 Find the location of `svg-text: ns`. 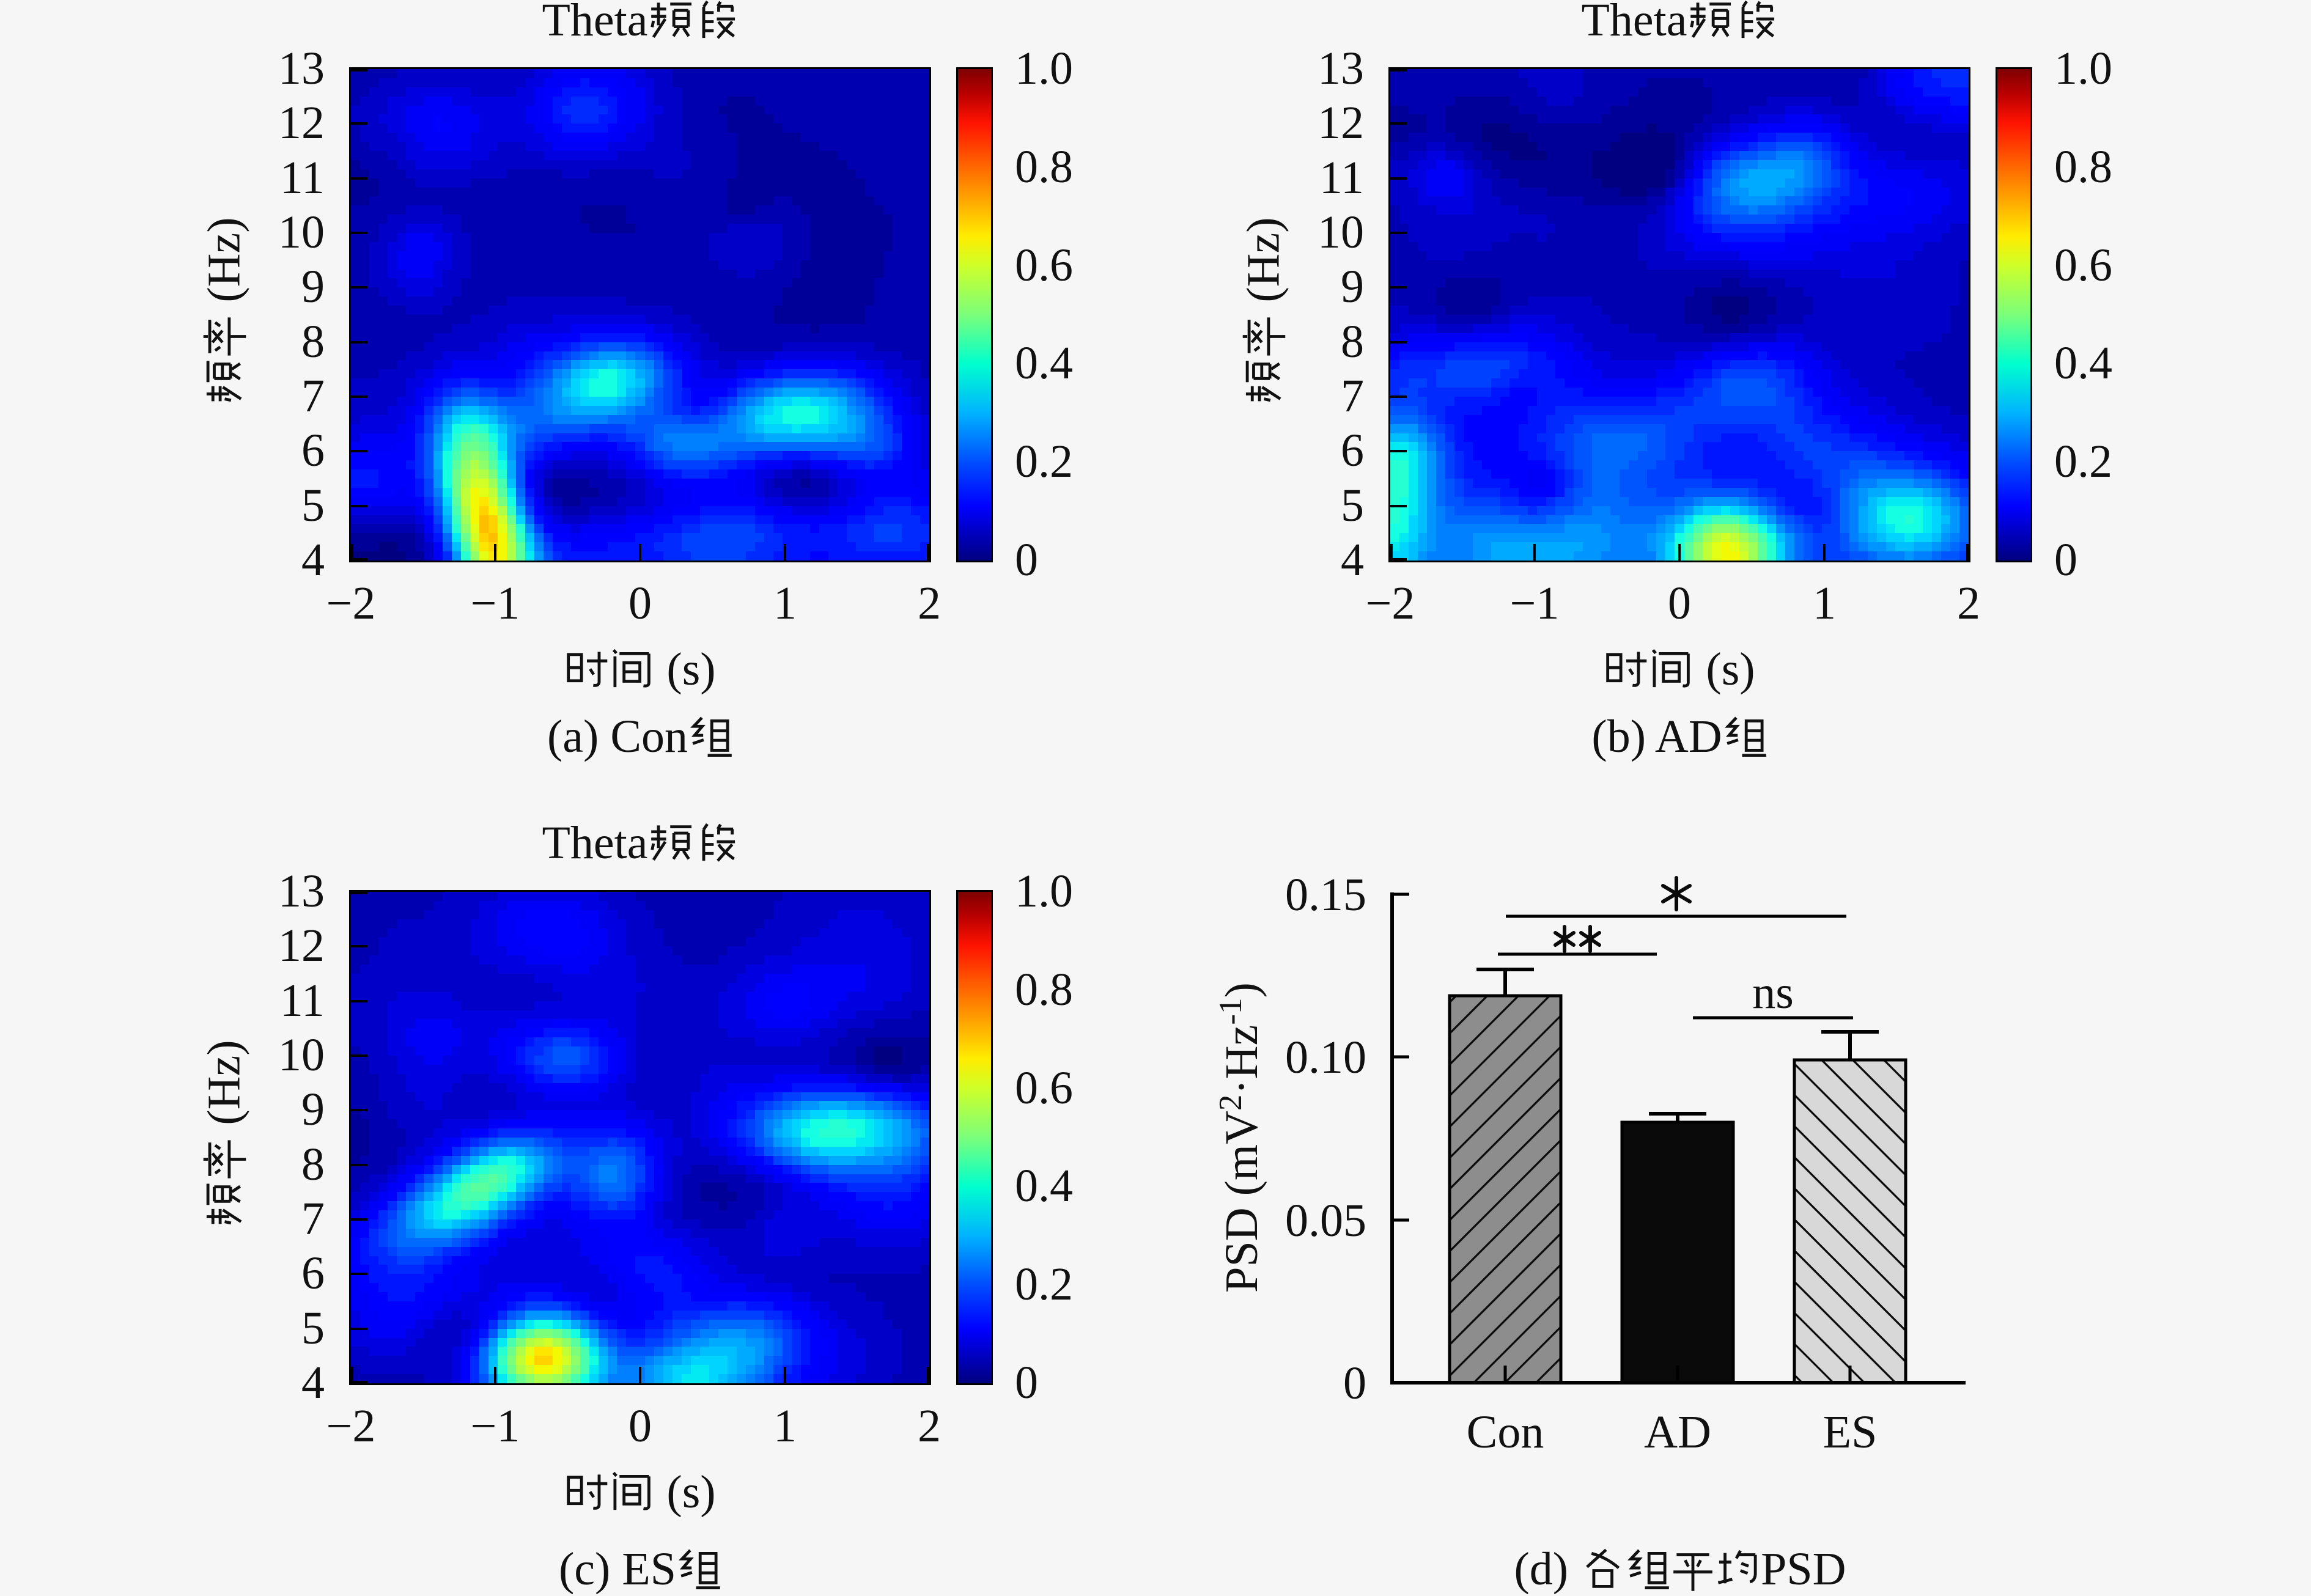

svg-text: ns is located at coordinates (1773, 992).